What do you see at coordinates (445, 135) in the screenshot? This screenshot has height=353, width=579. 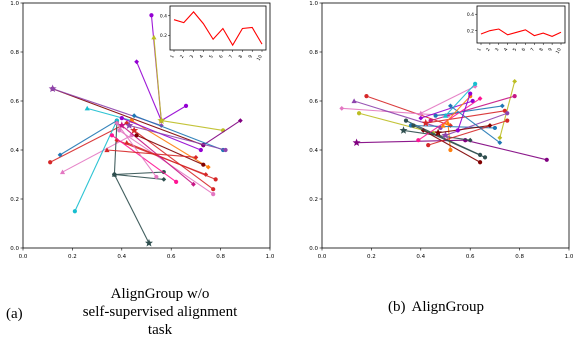 I see `data-point-19-start` at bounding box center [445, 135].